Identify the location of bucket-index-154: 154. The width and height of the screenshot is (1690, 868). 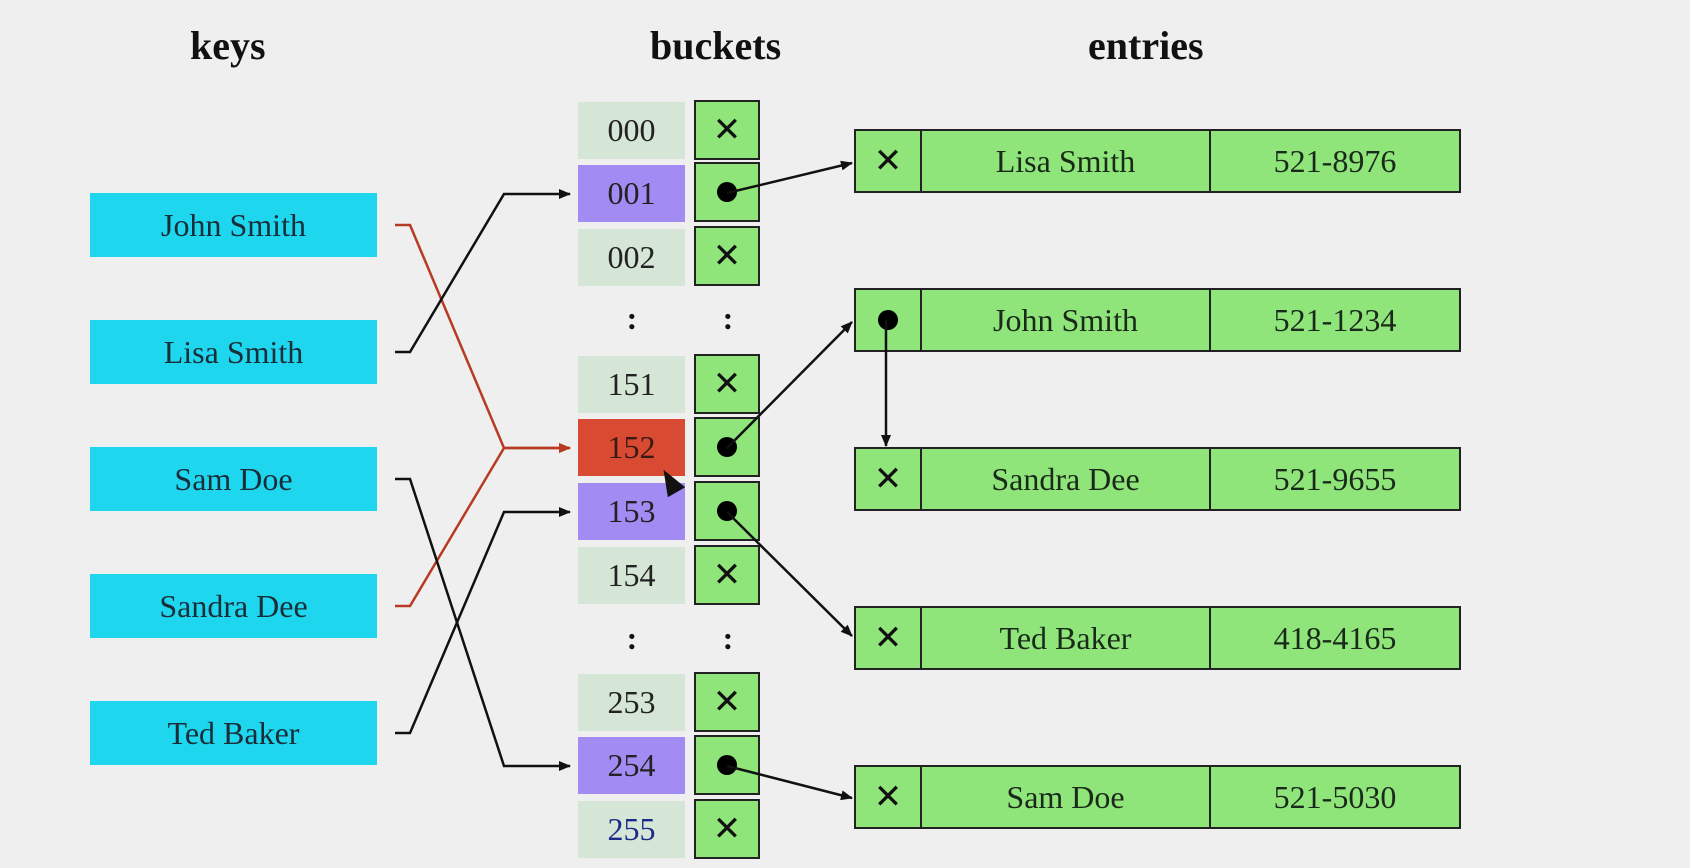
(631, 575).